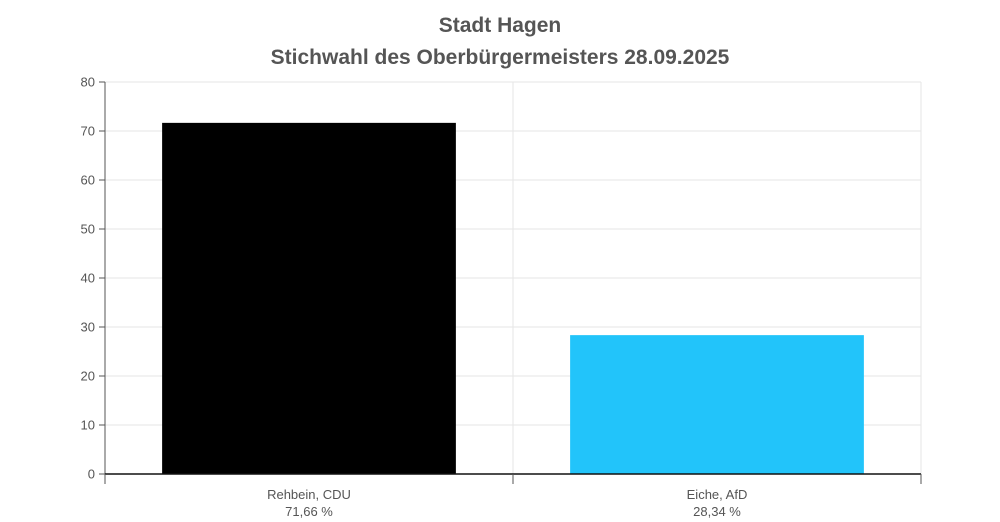  What do you see at coordinates (88, 278) in the screenshot?
I see `y-tick-label: 40` at bounding box center [88, 278].